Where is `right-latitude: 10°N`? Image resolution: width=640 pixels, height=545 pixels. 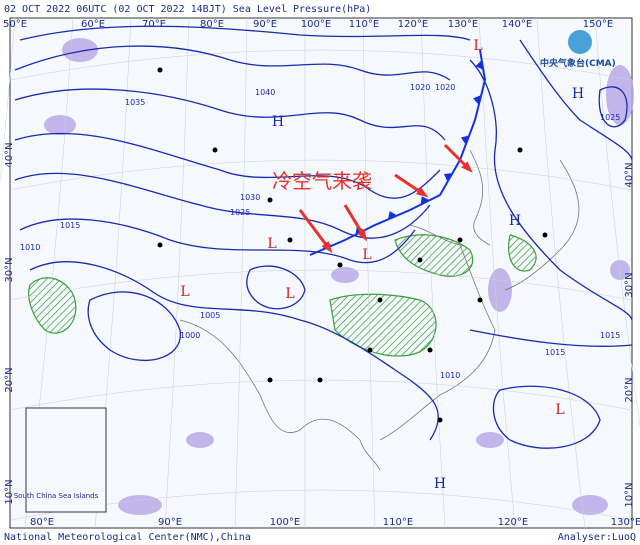
right-latitude: 10°N is located at coordinates (629, 494).